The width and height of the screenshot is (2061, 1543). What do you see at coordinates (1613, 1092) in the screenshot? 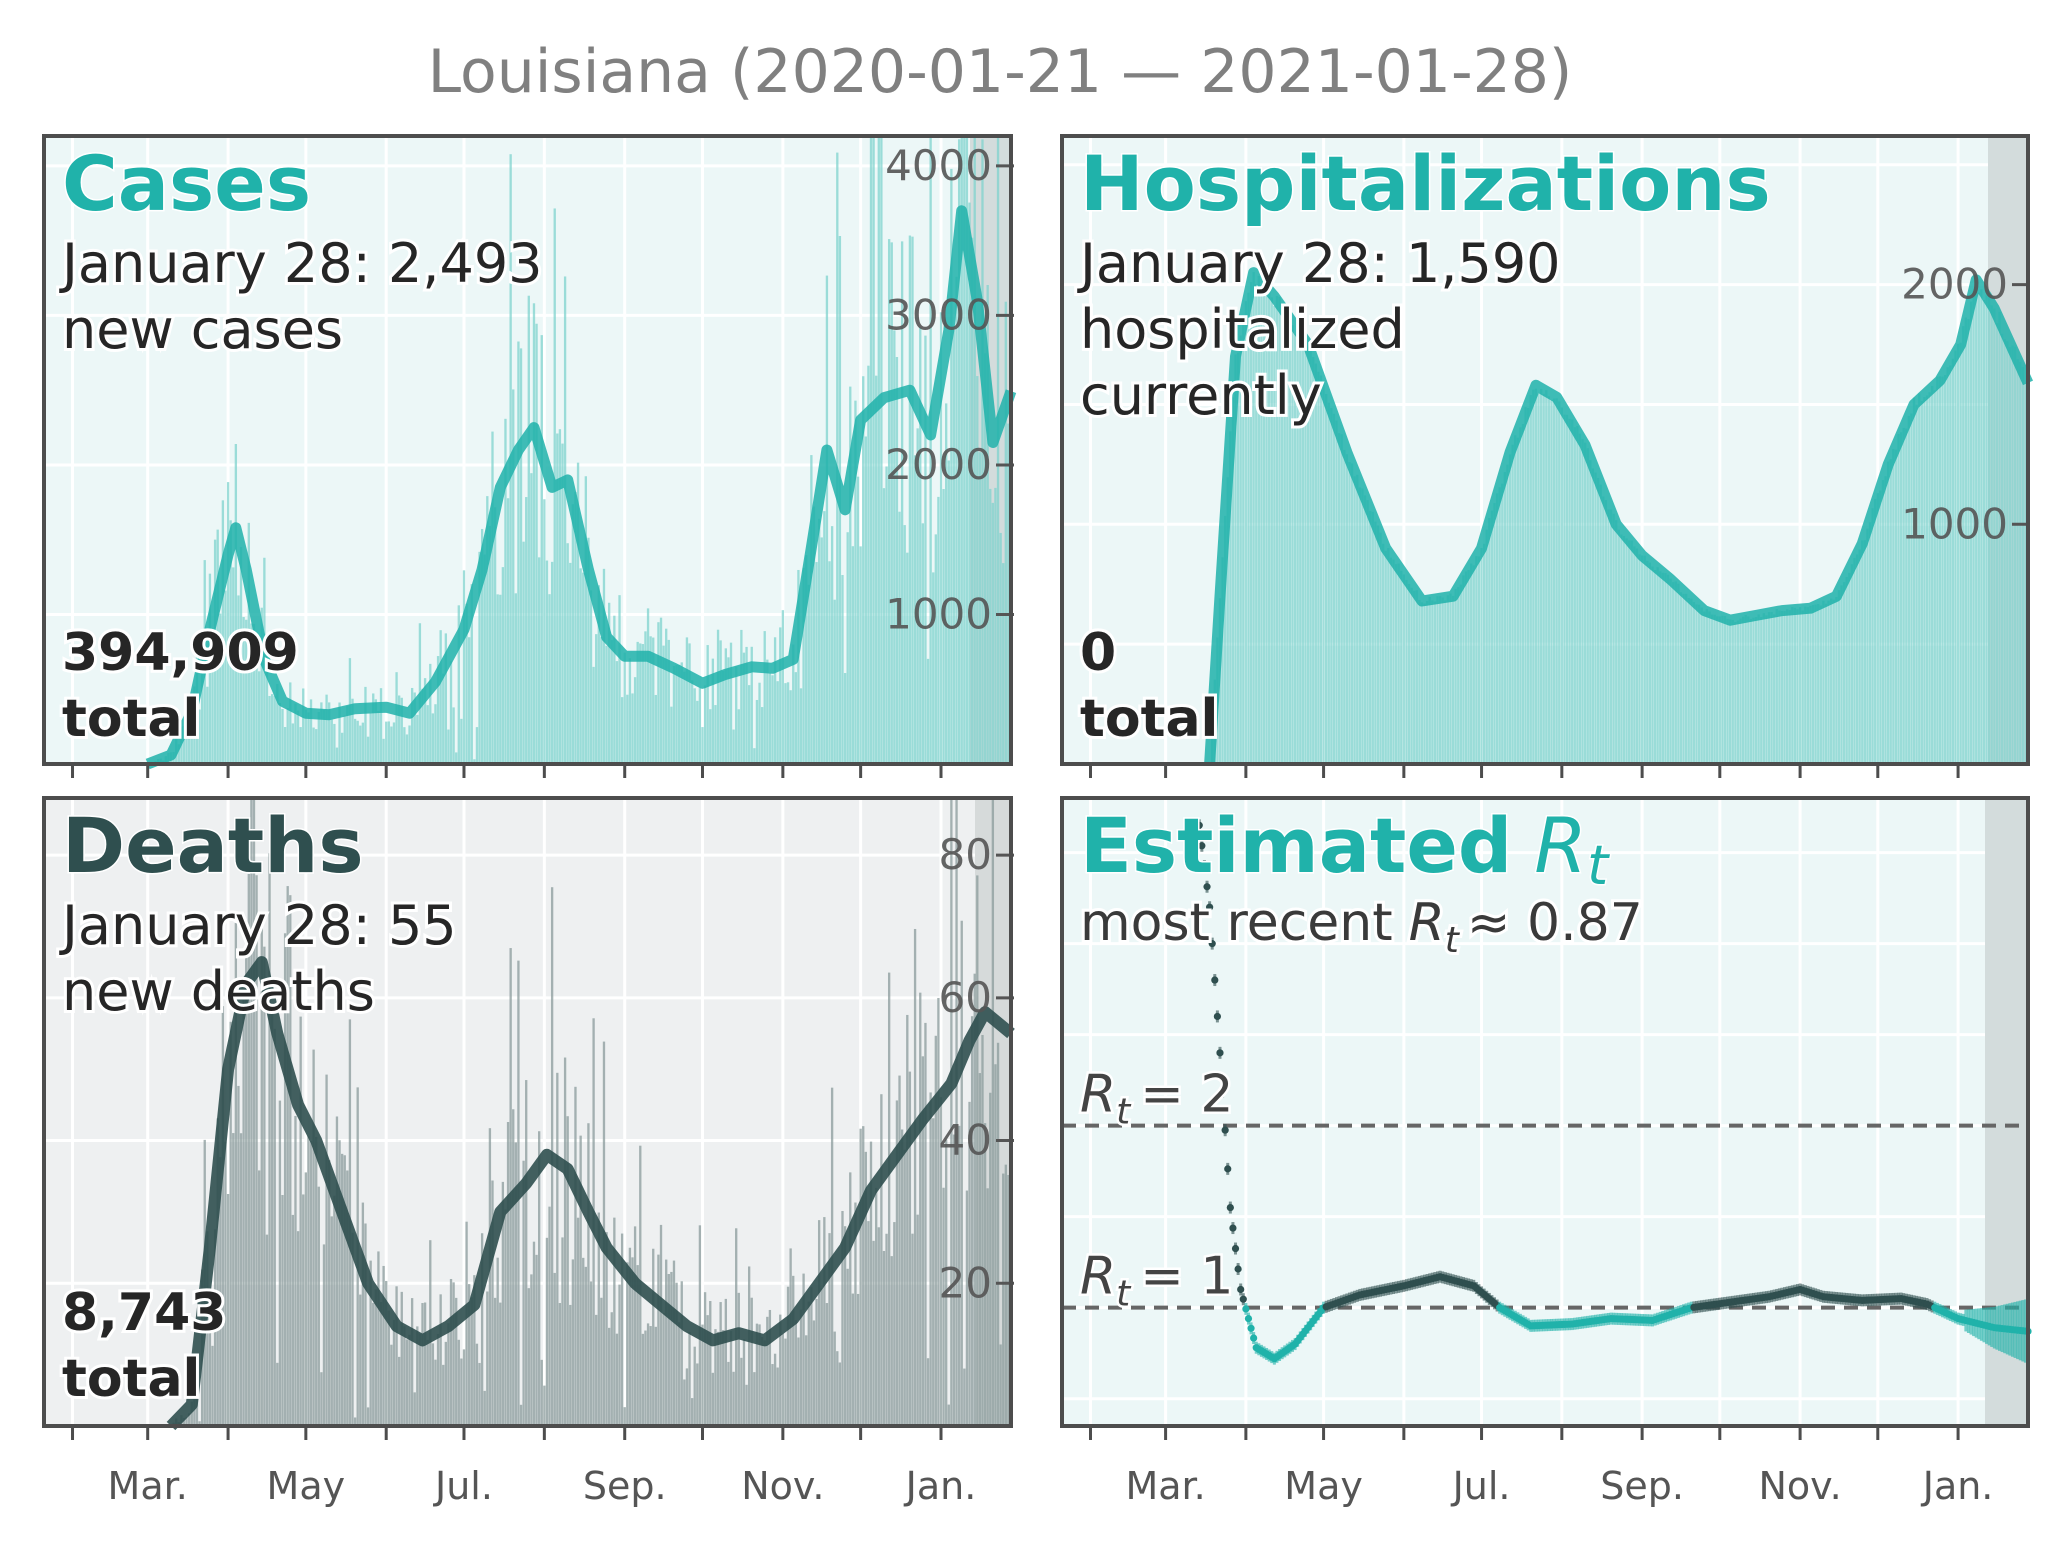
I see `rt-series` at bounding box center [1613, 1092].